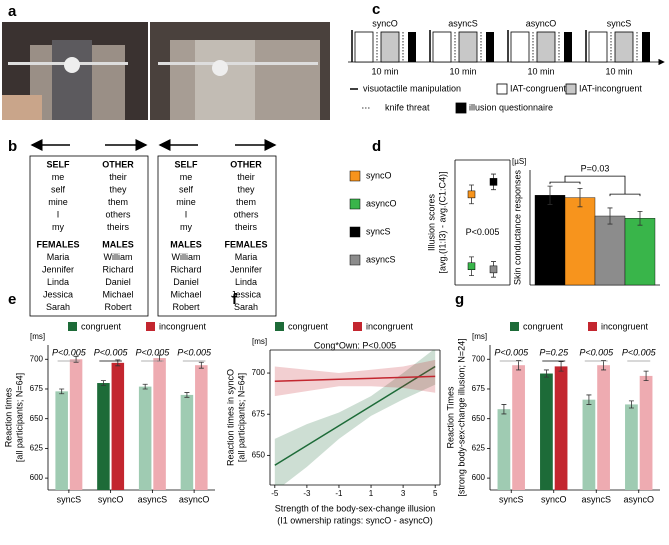 The width and height of the screenshot is (669, 545). I want to click on panel-label: f, so click(235, 299).